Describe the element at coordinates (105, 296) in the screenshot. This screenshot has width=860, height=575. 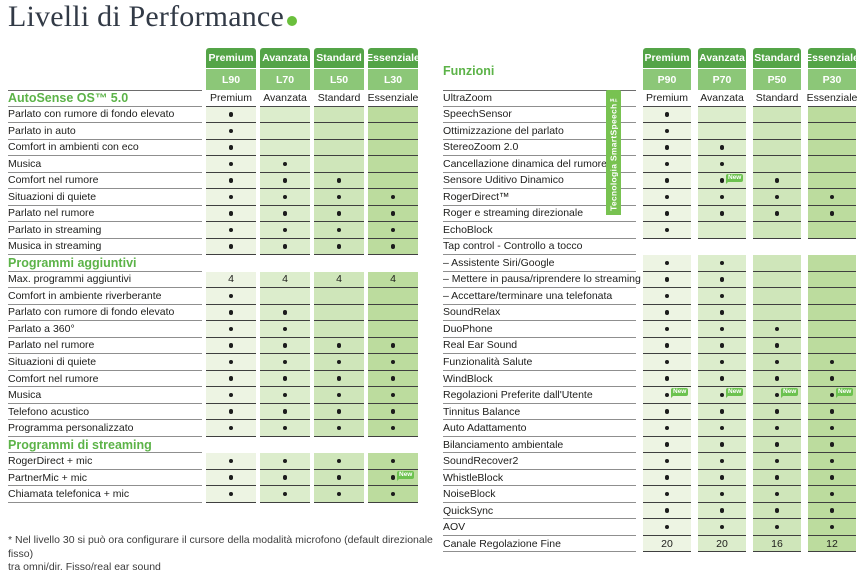
I see `row-label: Comfort in ambiente riverberante` at that location.